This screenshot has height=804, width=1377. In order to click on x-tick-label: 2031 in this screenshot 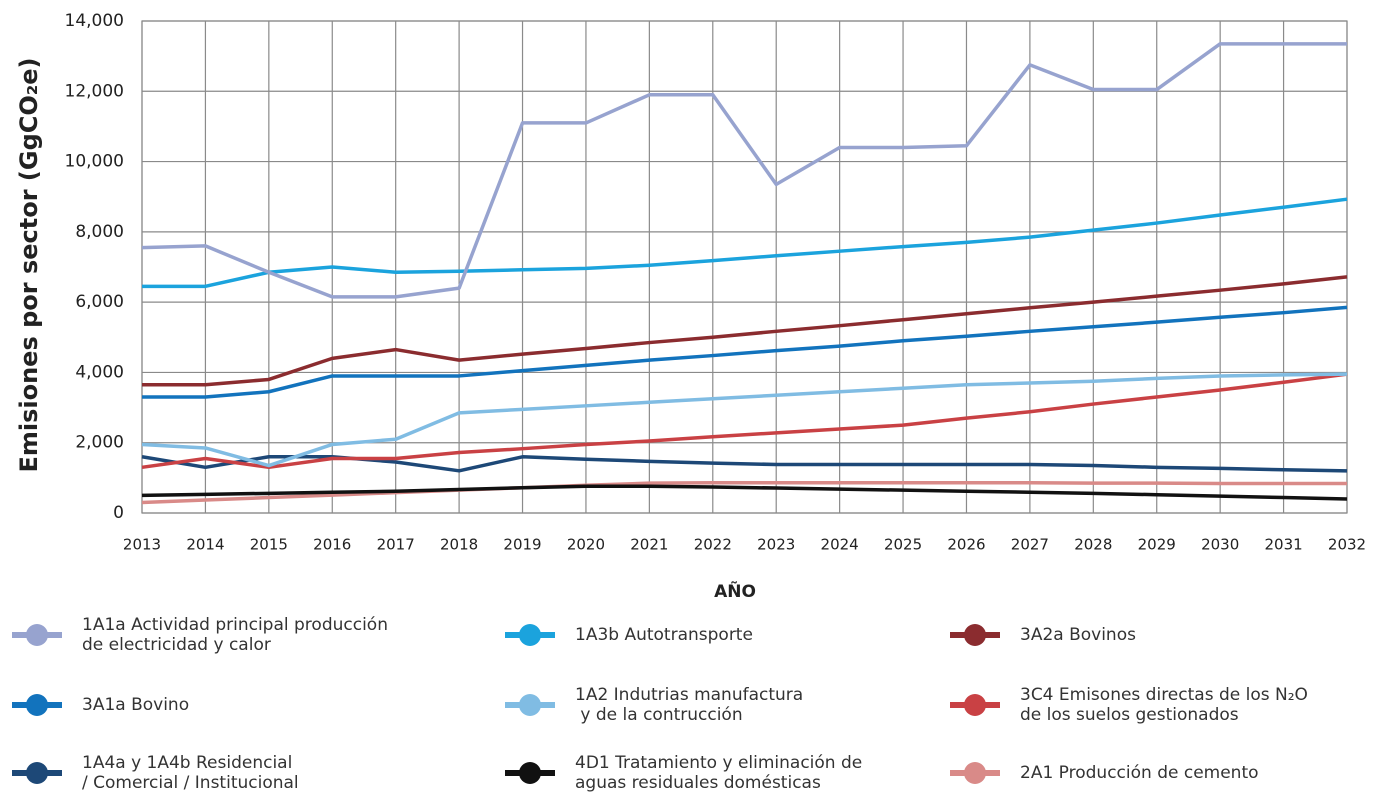, I will do `click(1283, 545)`.